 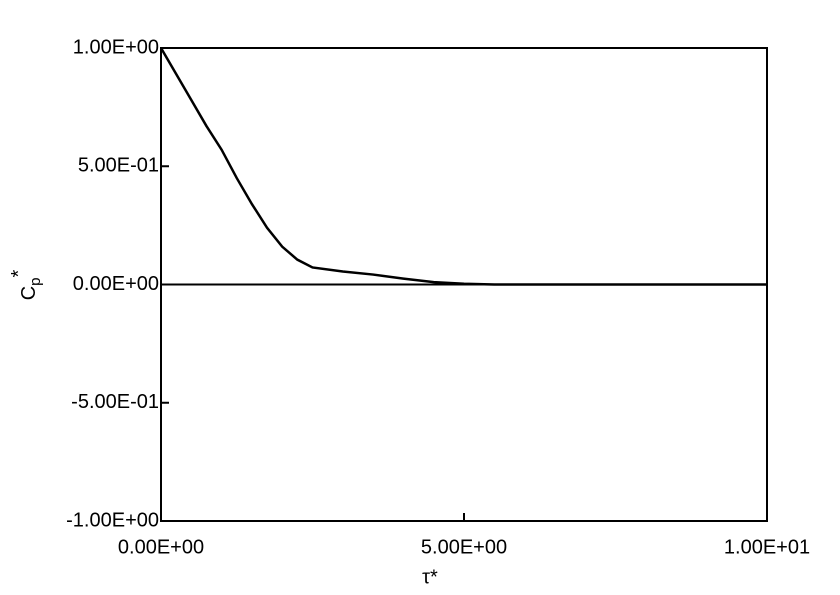 What do you see at coordinates (464, 547) in the screenshot?
I see `x-tick-label: 5.00E+00` at bounding box center [464, 547].